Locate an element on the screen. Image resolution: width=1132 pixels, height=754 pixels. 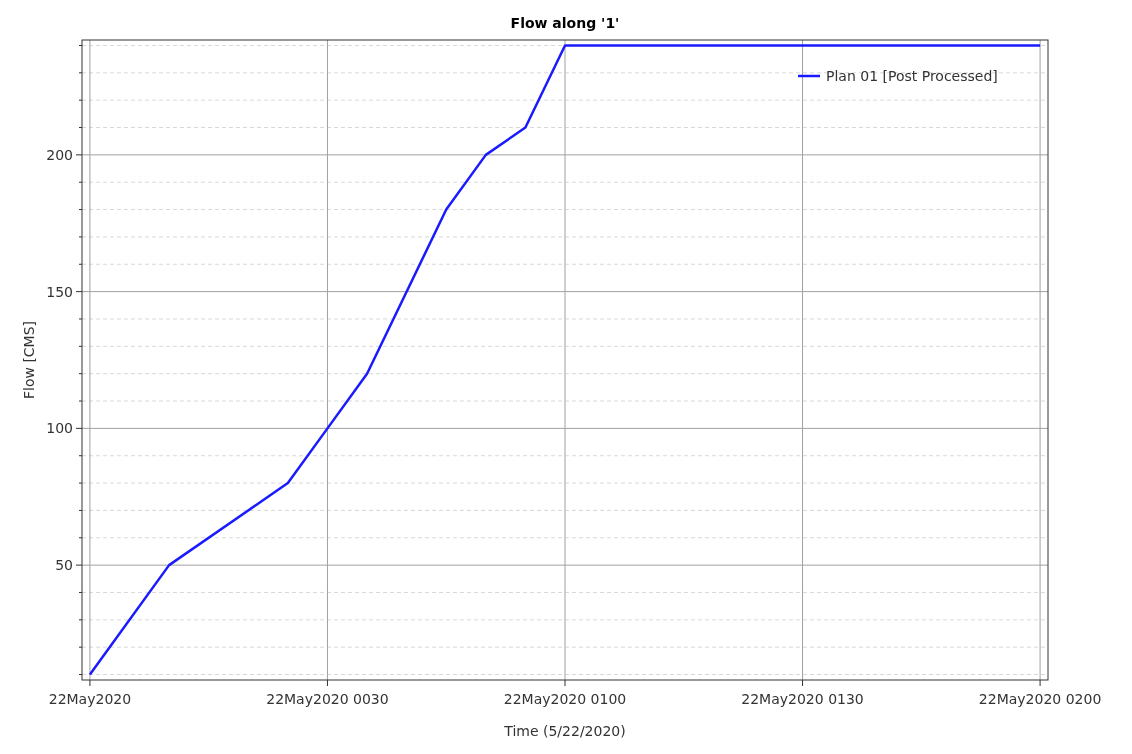
chart-title: Flow along '1' is located at coordinates (565, 23).